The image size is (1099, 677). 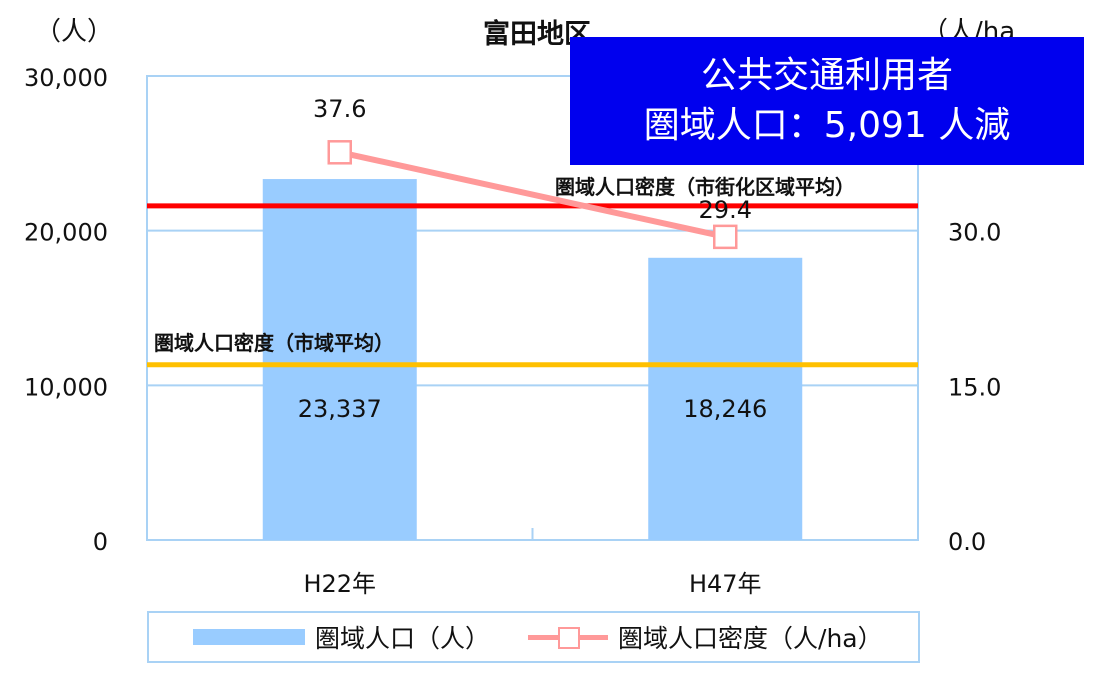 What do you see at coordinates (100, 542) in the screenshot?
I see `y-left-tick-label: 0` at bounding box center [100, 542].